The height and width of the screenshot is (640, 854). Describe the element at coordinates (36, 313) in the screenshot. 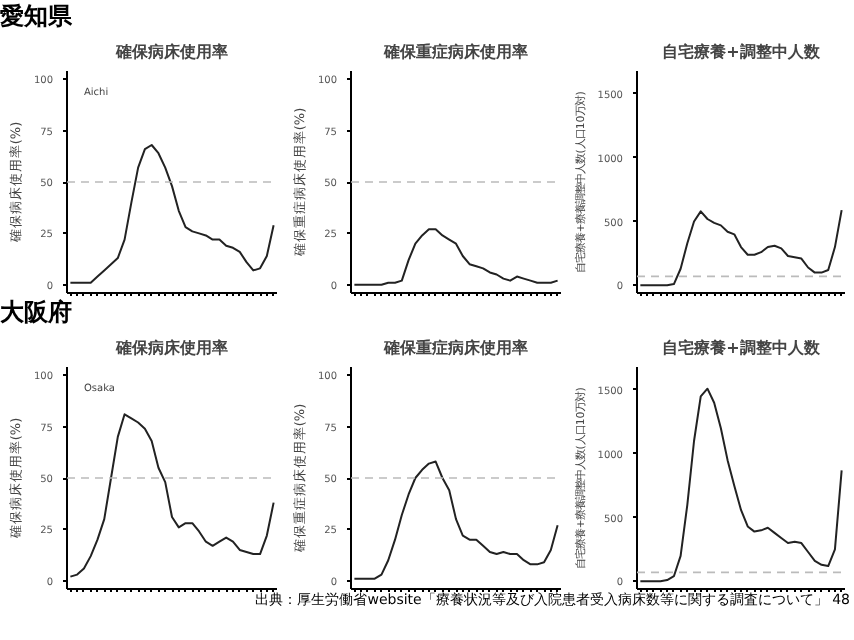

I see `text: 大阪府` at that location.